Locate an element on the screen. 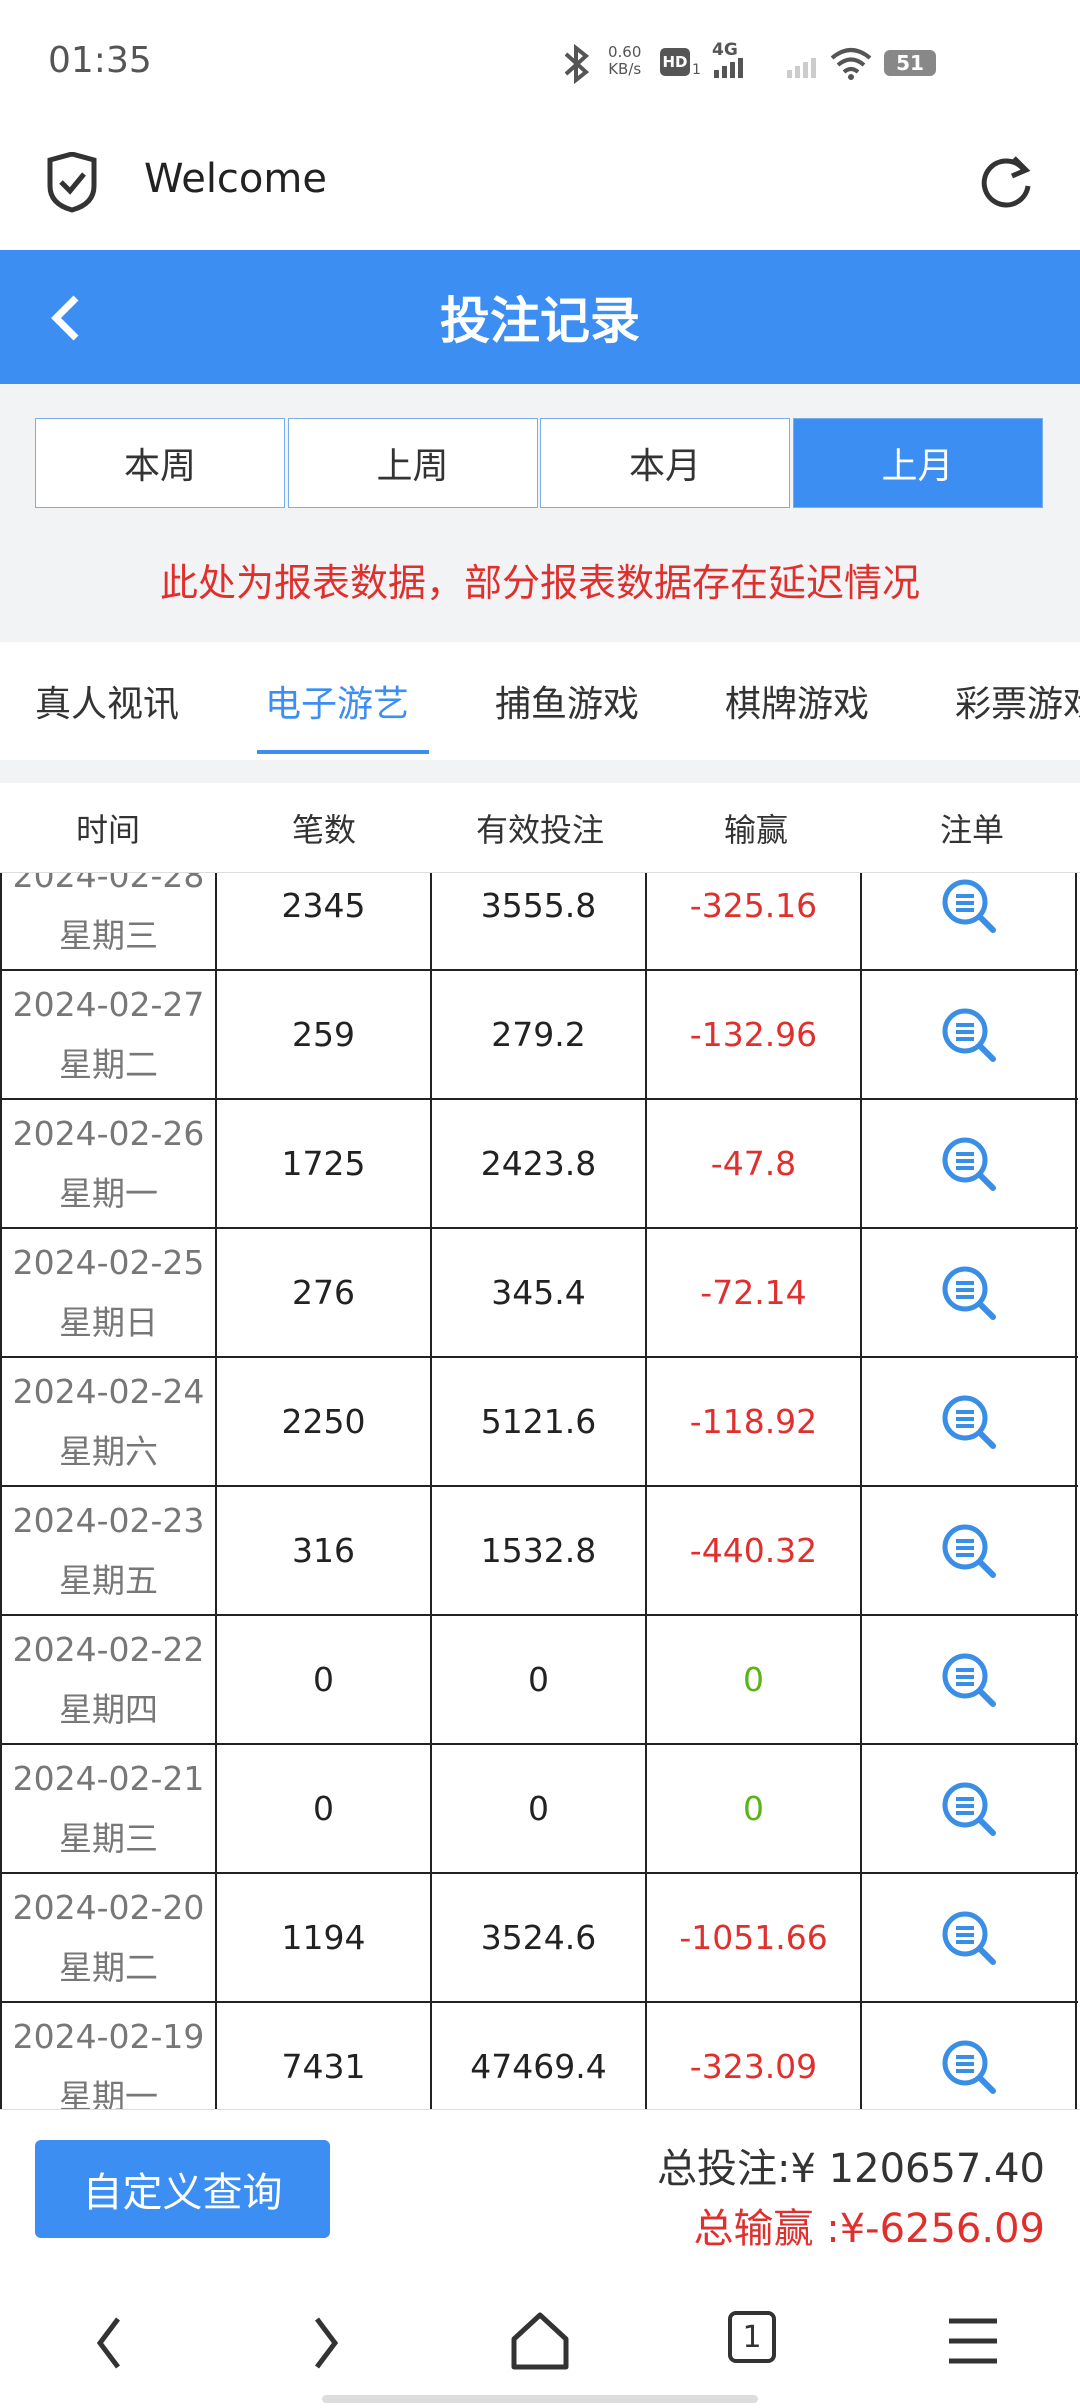  date: 2024-02-28 is located at coordinates (108, 884).